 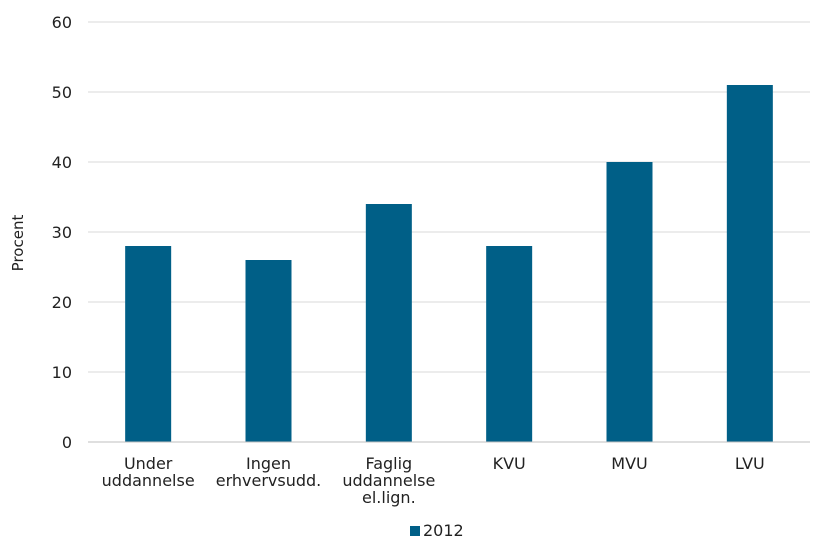 What do you see at coordinates (388, 480) in the screenshot?
I see `category-label-2: Faglig uddannelse el.lign.` at bounding box center [388, 480].